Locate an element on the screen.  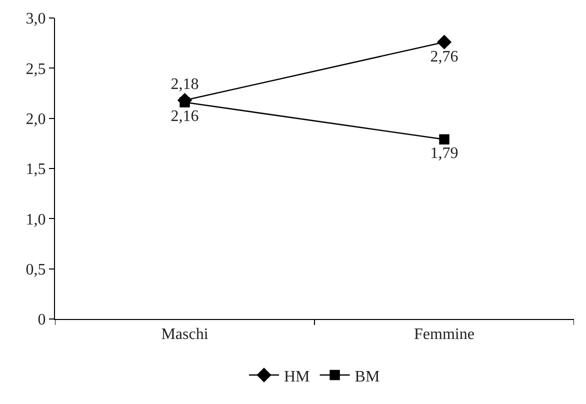
y-tick-label: 2,0 is located at coordinates (36, 119).